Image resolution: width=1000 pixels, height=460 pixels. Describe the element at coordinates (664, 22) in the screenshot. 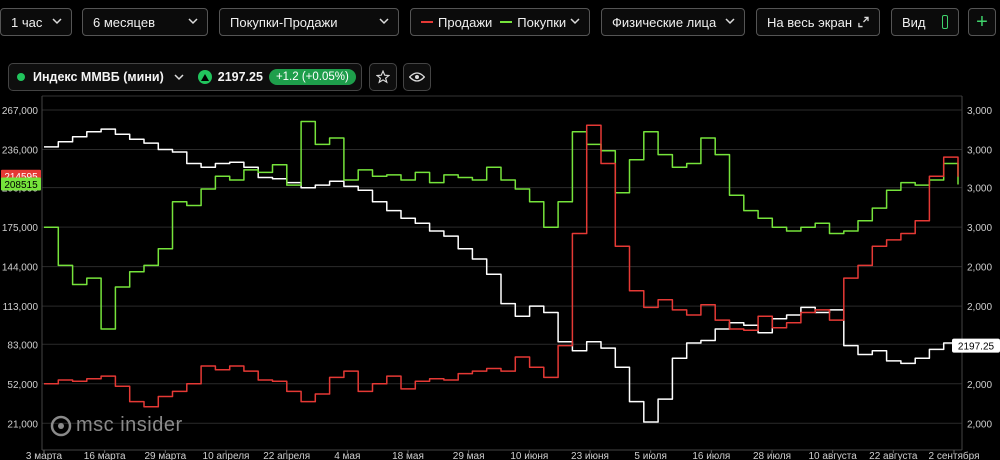

I see `group-value: Физические лица` at that location.